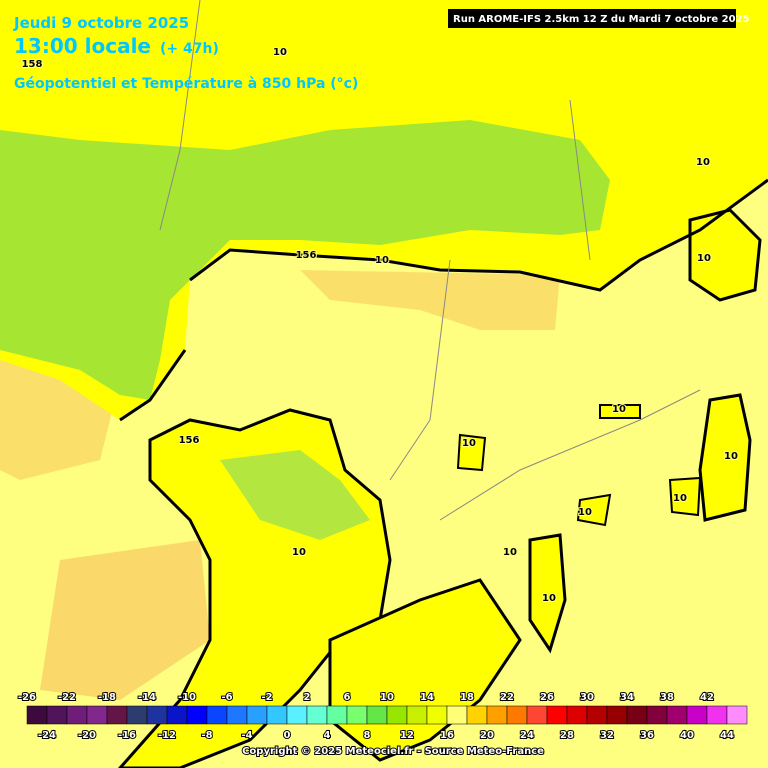 This screenshot has height=768, width=768. I want to click on colorbar-tick-label: 16, so click(447, 735).